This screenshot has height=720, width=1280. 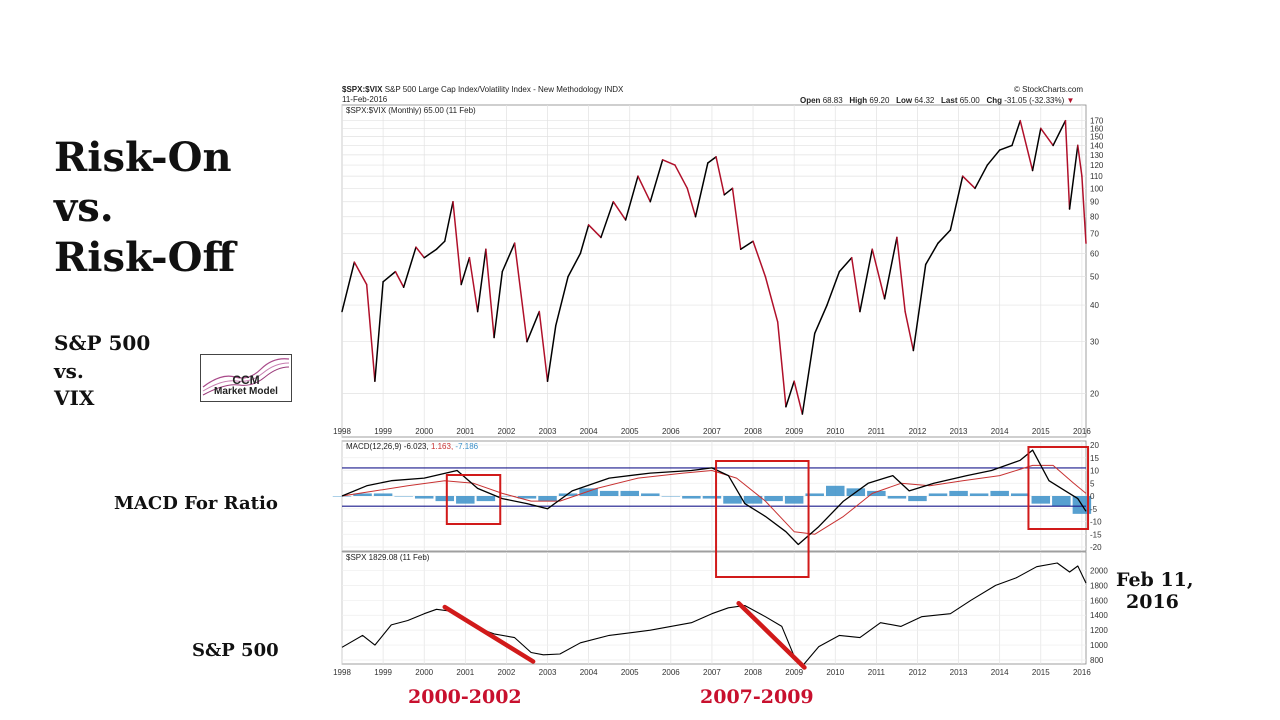 I want to click on last-label: Last, so click(x=949, y=100).